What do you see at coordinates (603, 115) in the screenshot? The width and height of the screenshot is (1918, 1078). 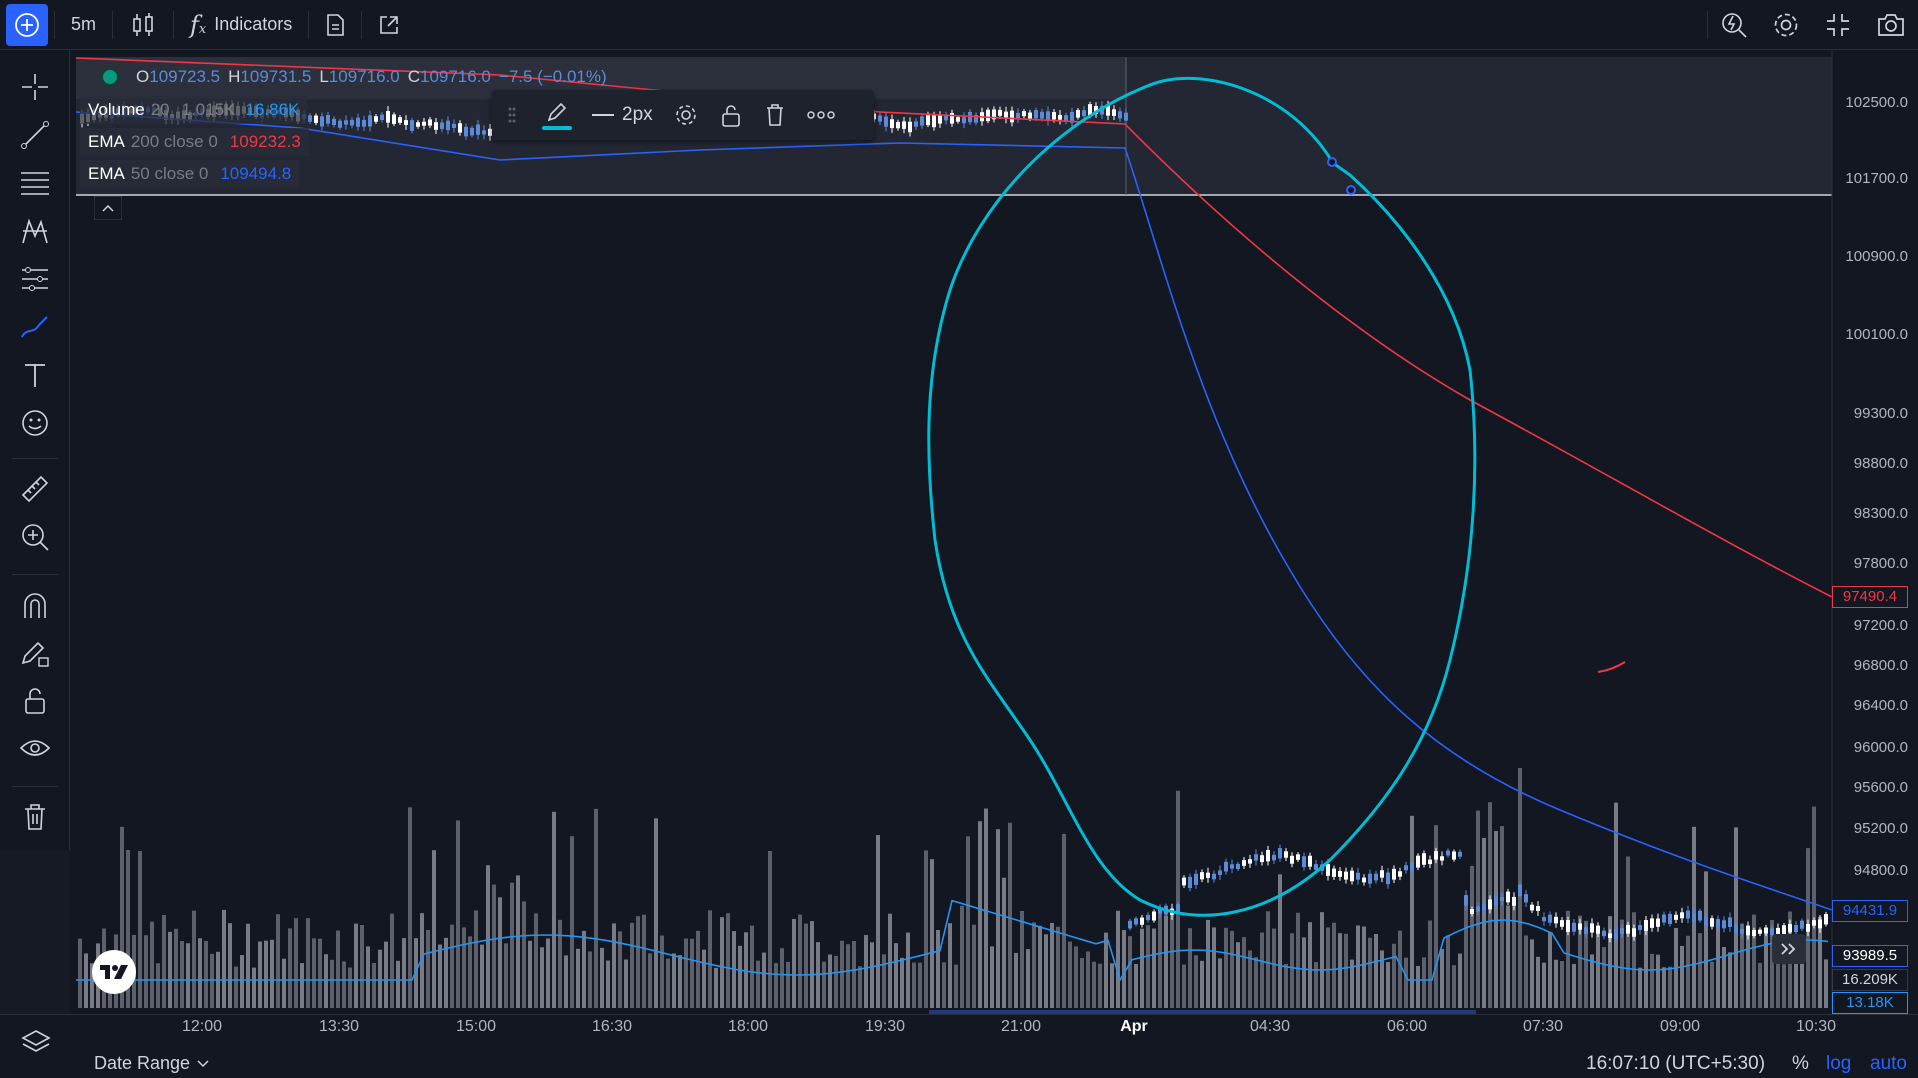 I see `line-width-icon` at bounding box center [603, 115].